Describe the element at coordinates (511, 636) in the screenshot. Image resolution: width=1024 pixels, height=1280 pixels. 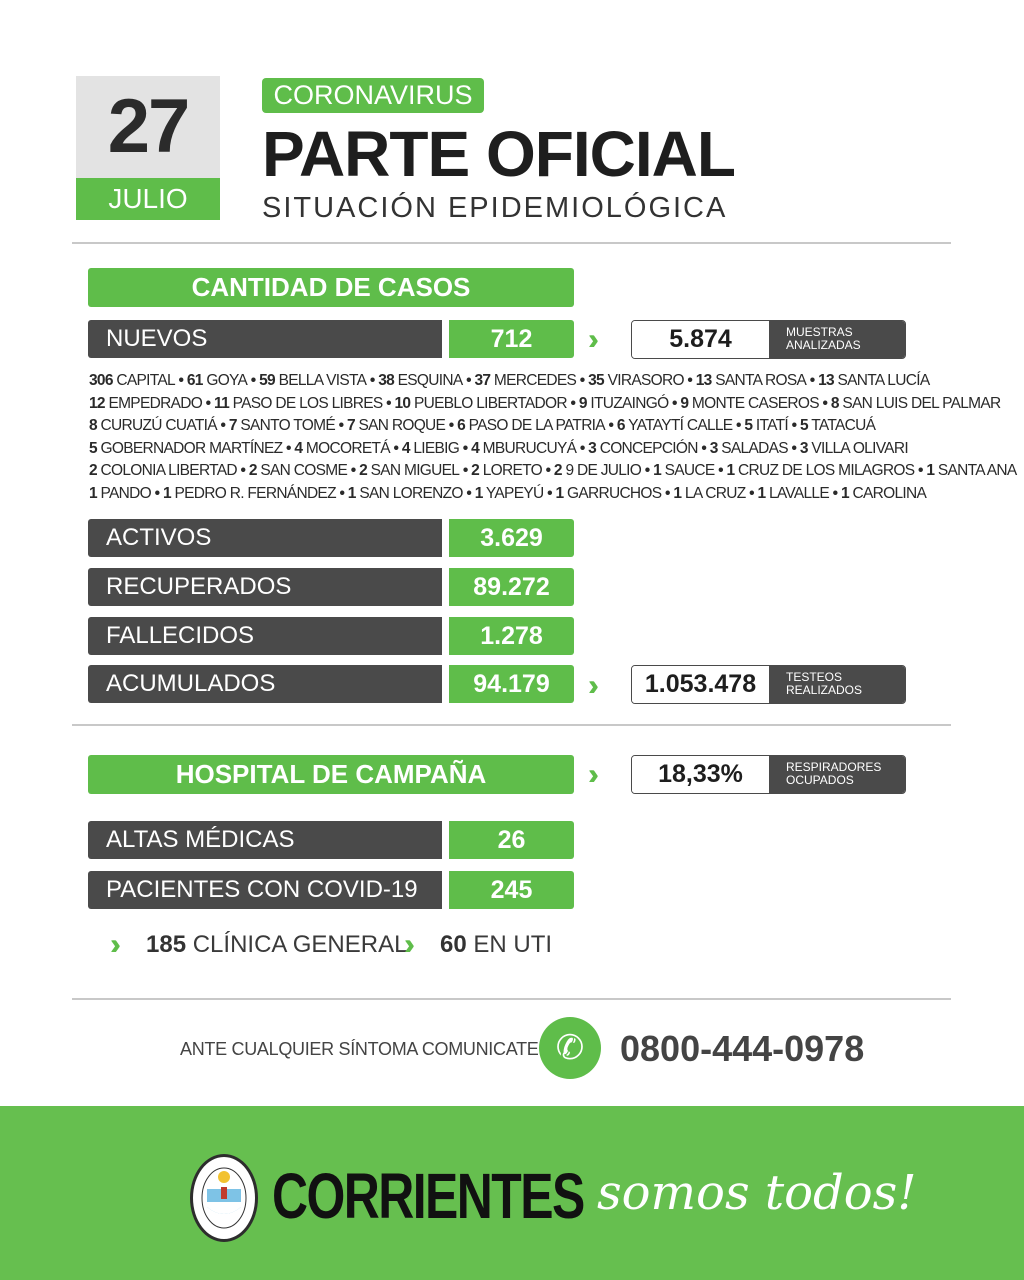
I see `fallecidos-value: 1.278` at that location.